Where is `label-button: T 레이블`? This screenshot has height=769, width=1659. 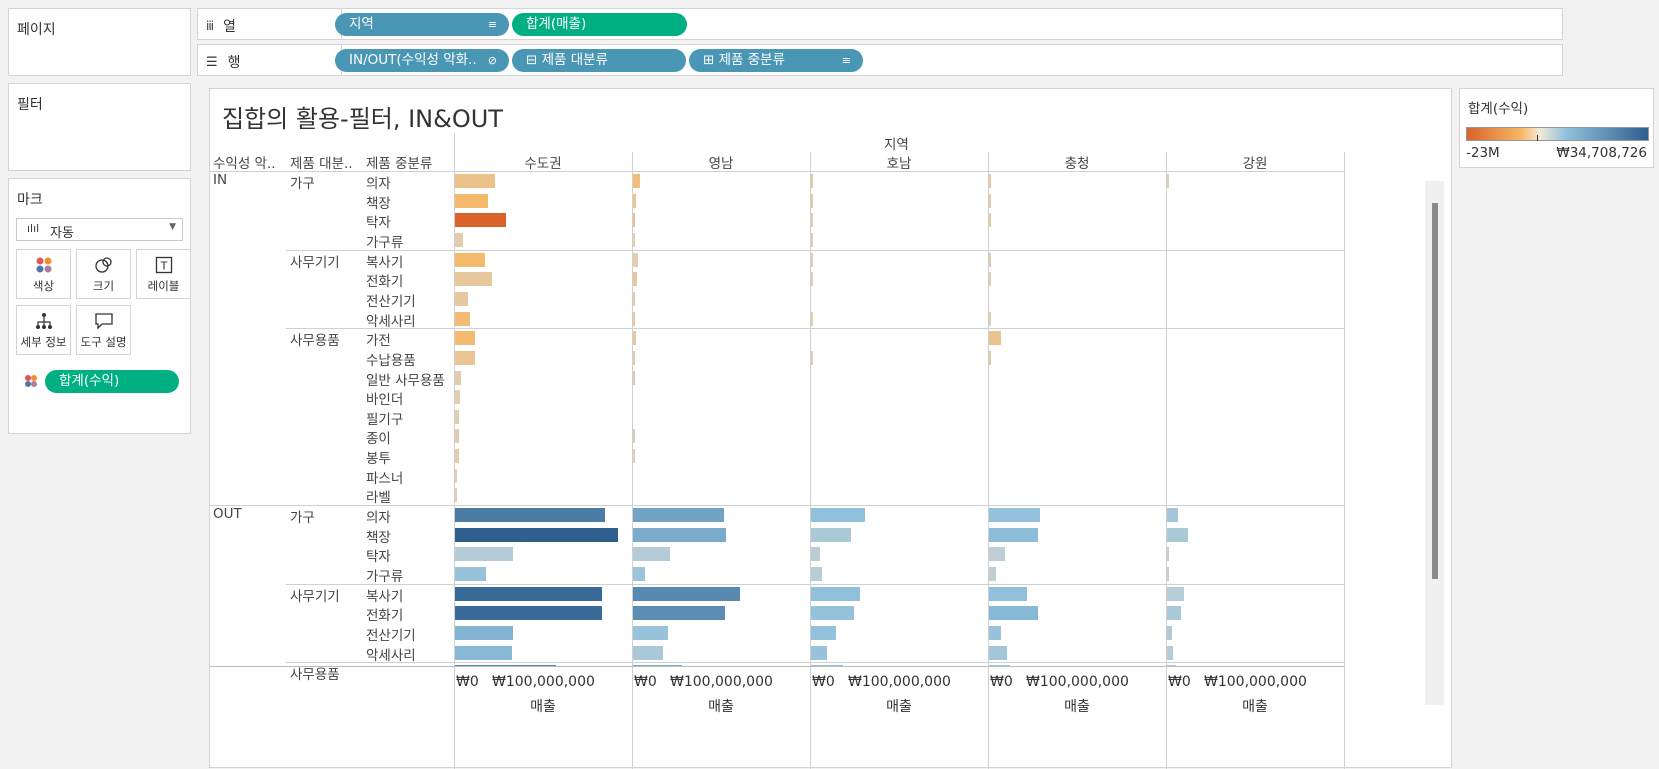
label-button: T 레이블 is located at coordinates (163, 274).